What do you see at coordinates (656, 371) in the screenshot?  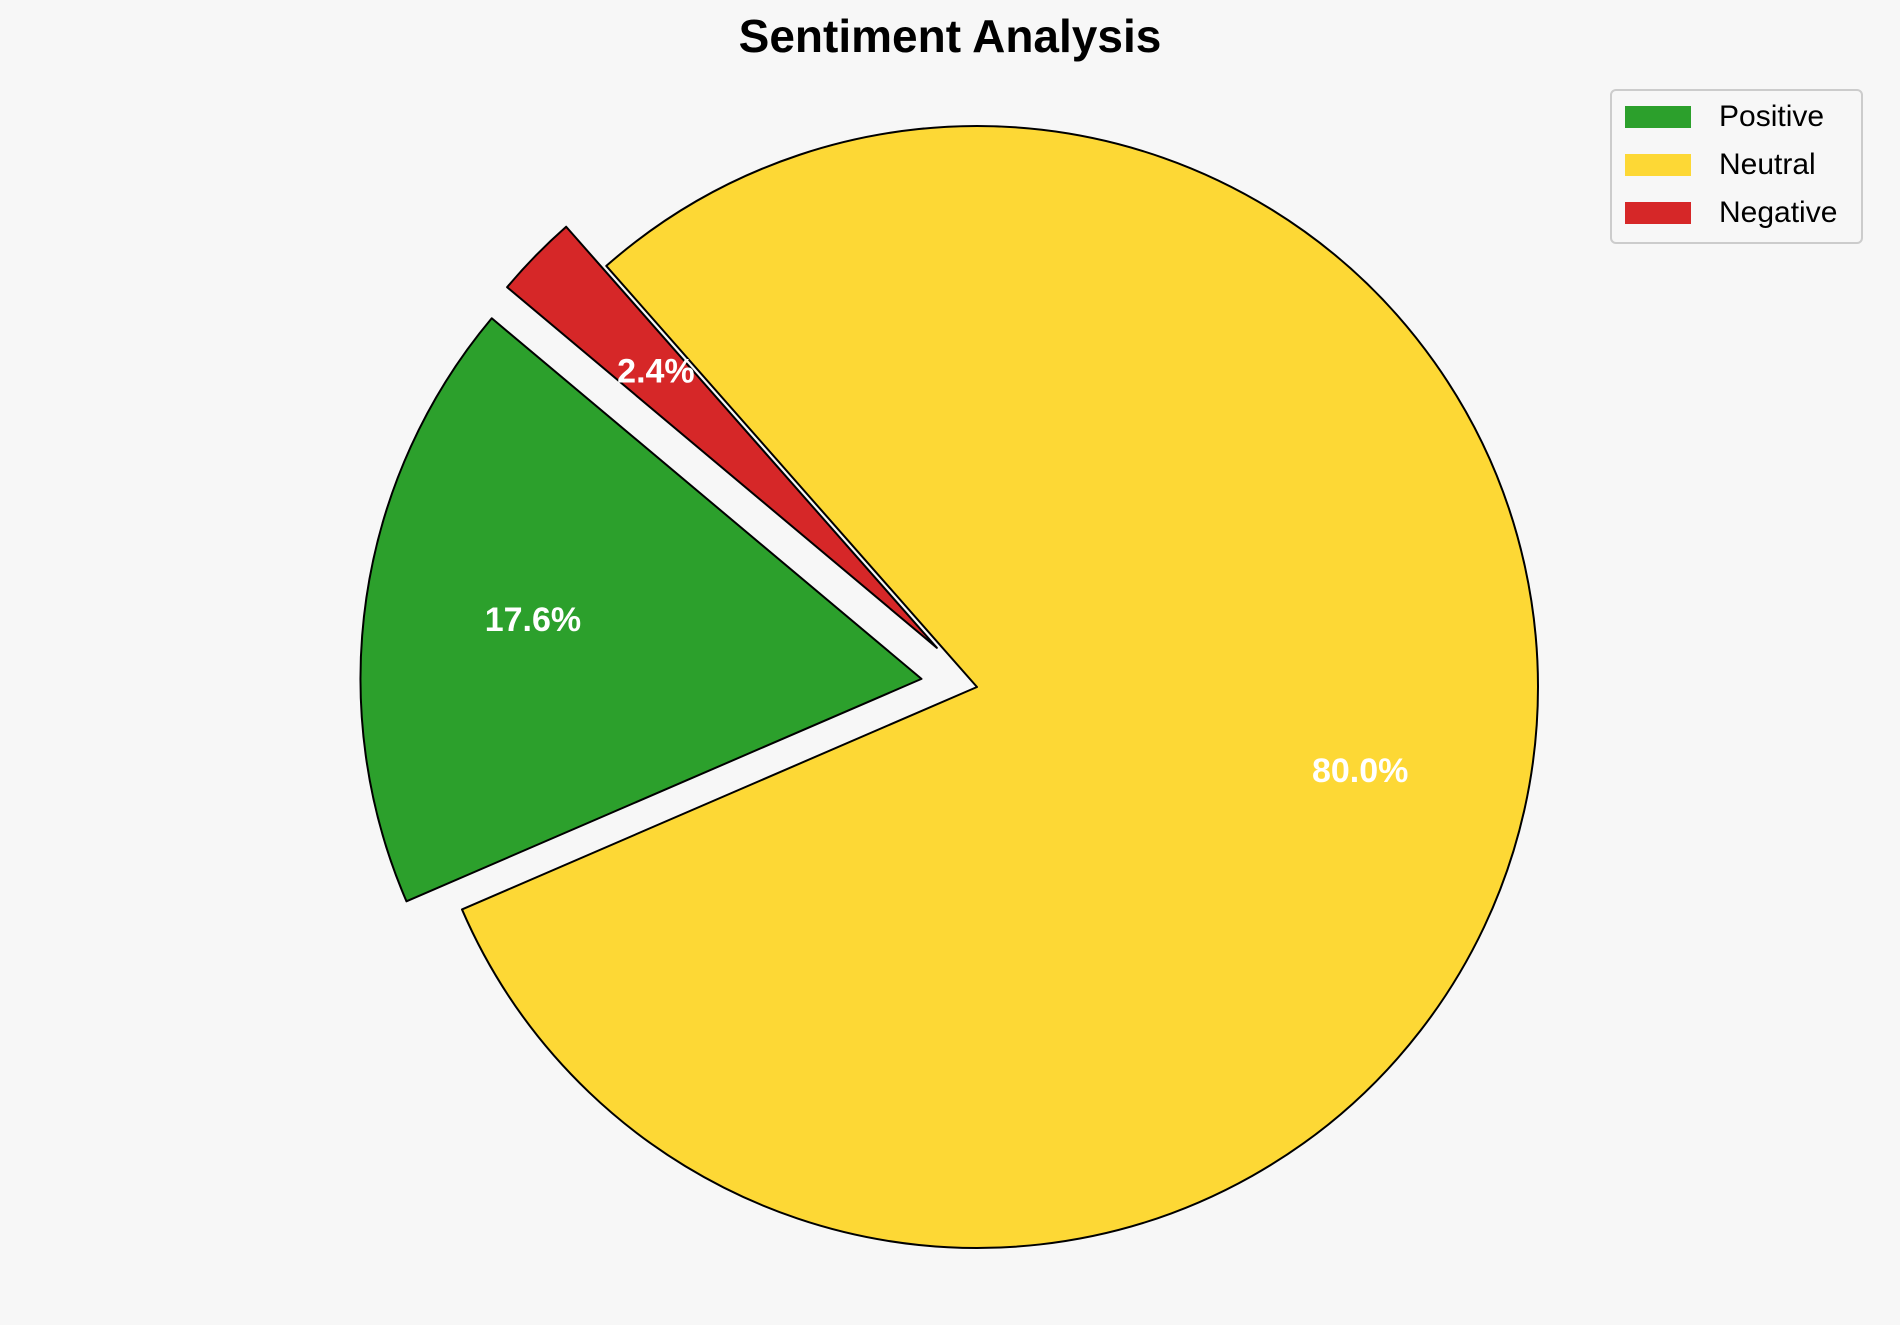 I see `value-label: 2.4%` at bounding box center [656, 371].